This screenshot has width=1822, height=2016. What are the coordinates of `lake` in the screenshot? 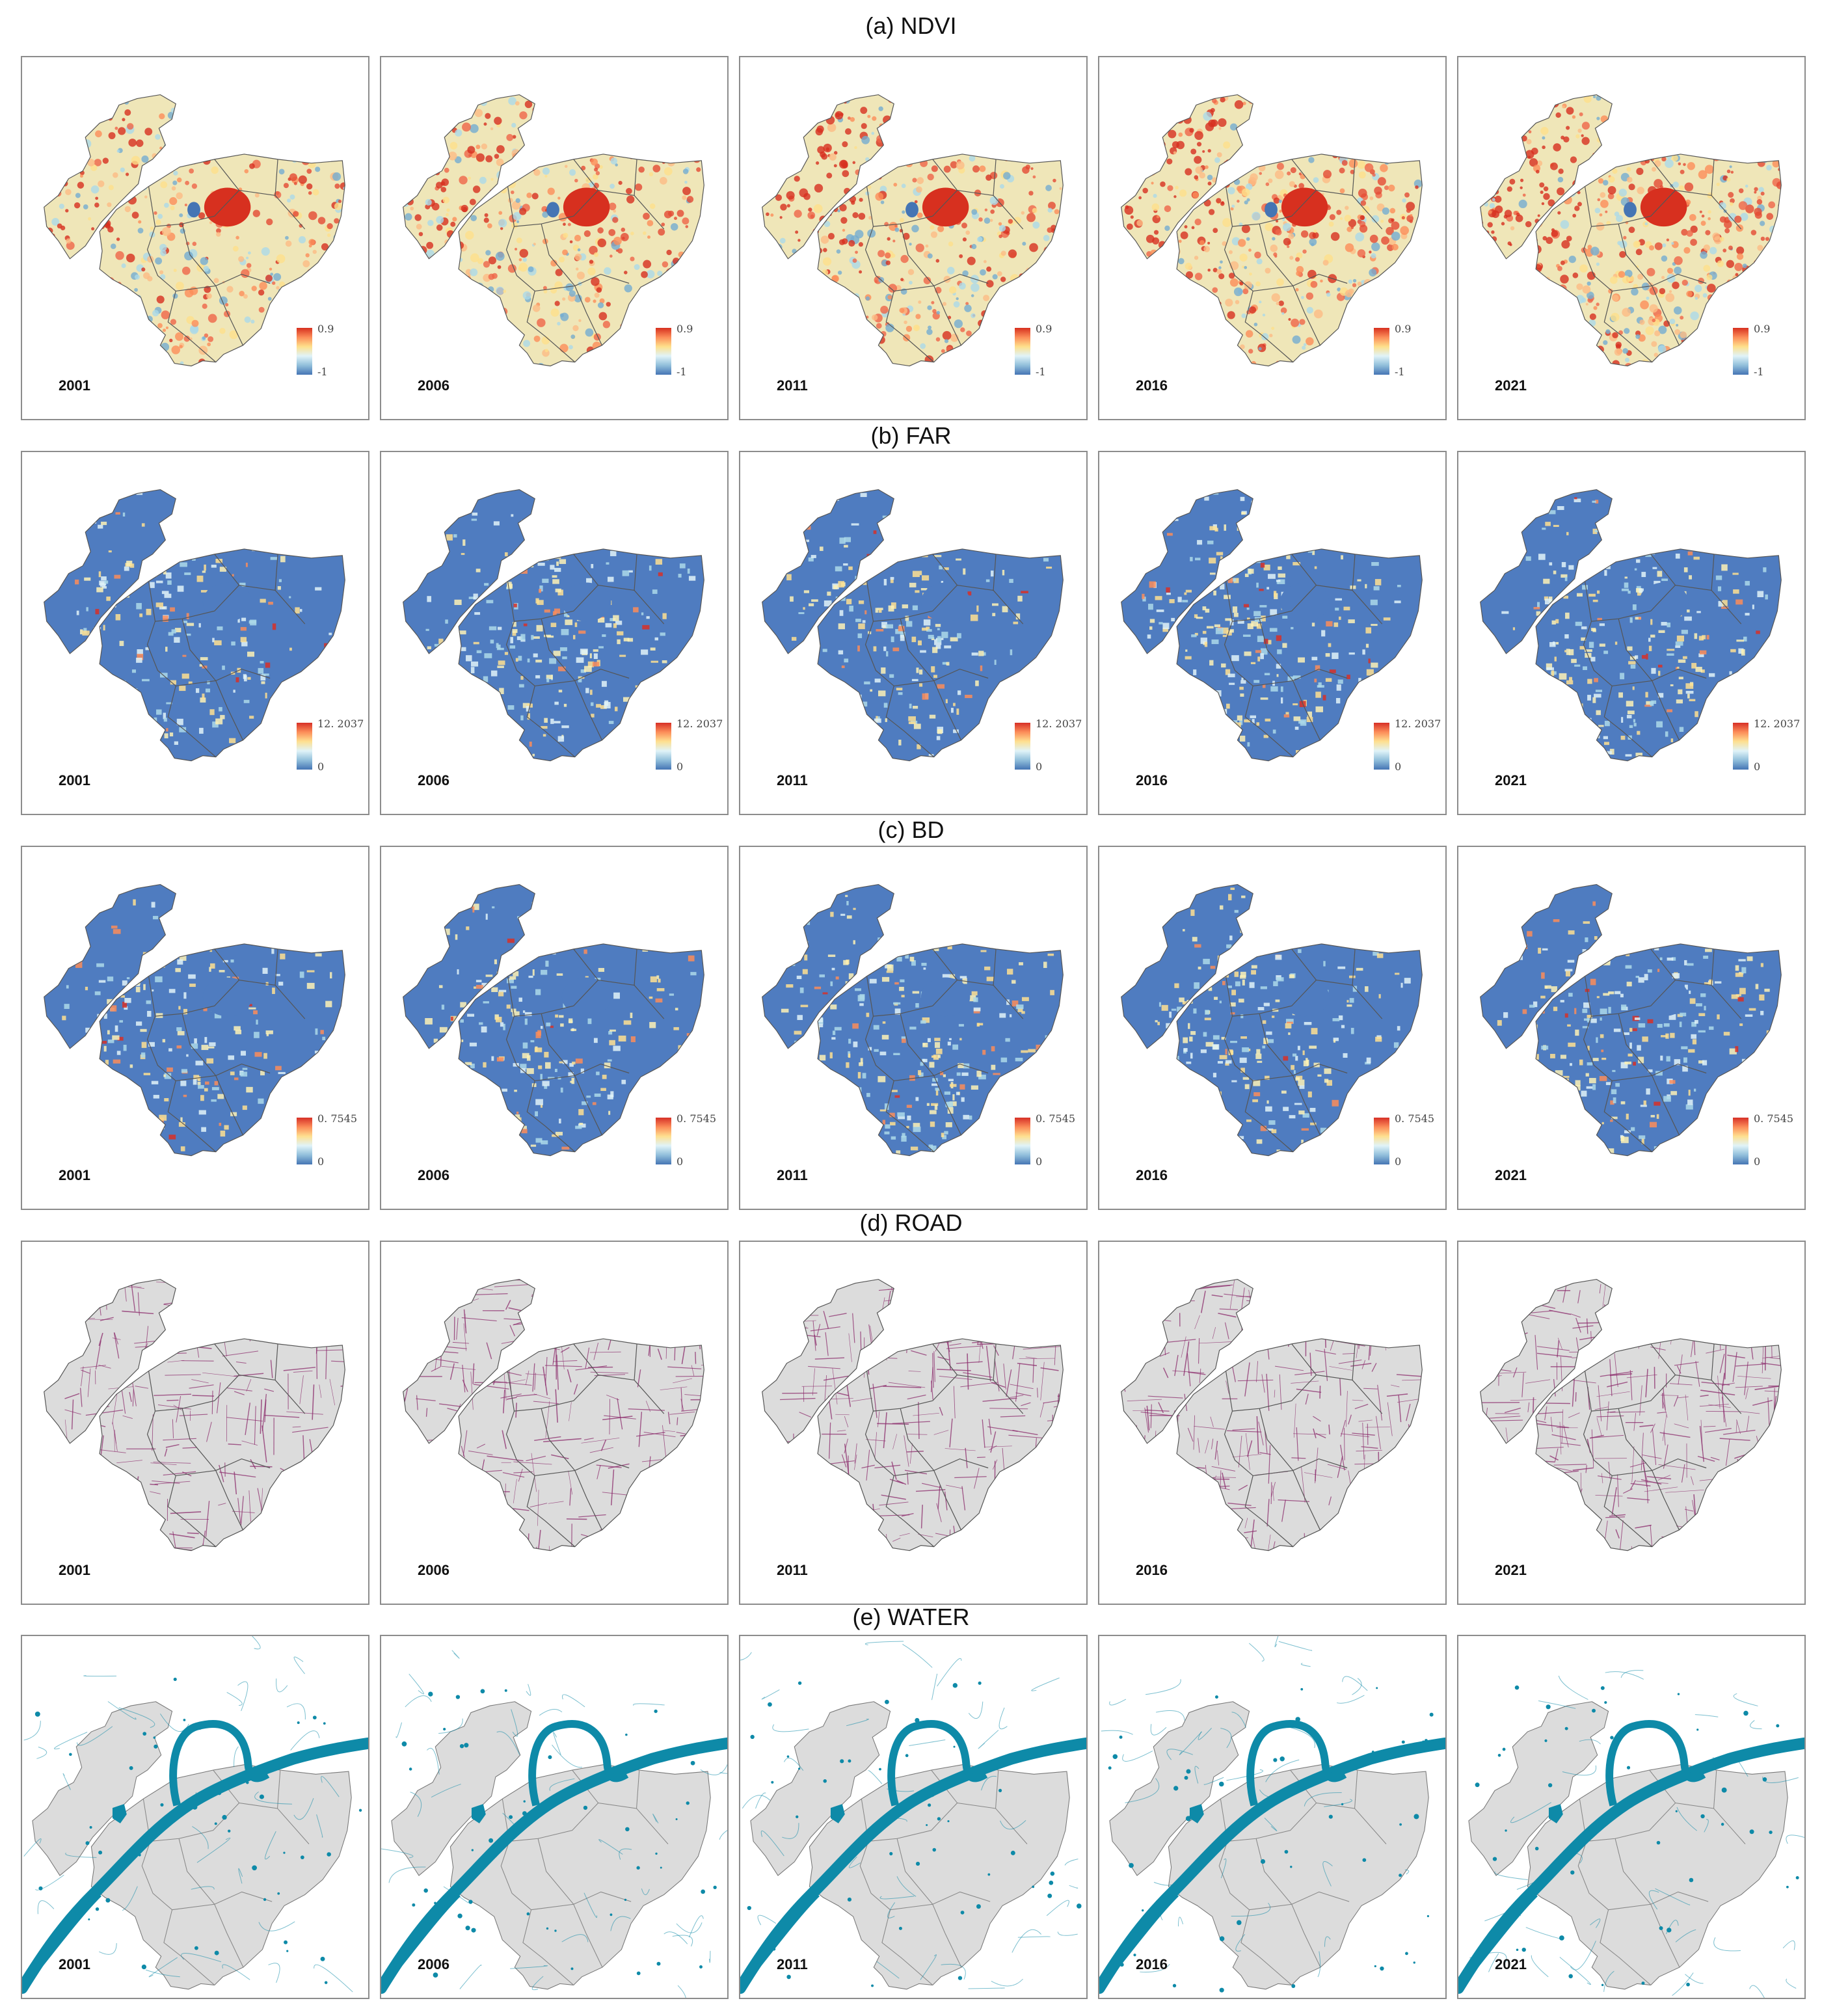 It's located at (1196, 1813).